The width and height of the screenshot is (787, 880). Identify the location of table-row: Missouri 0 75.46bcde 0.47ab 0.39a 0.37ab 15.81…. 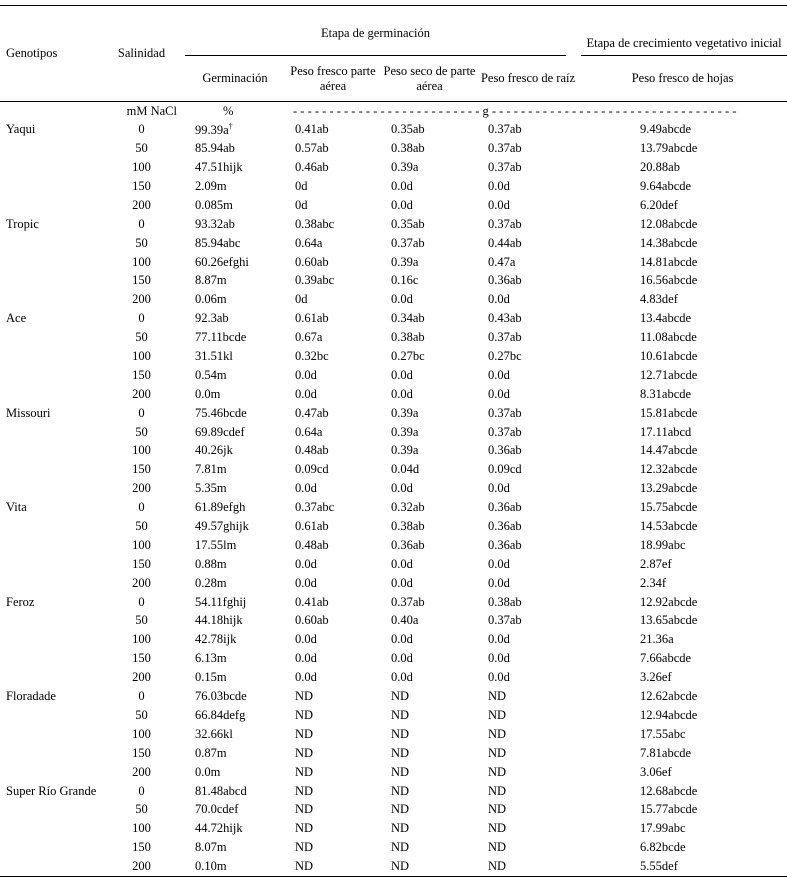
(393, 413).